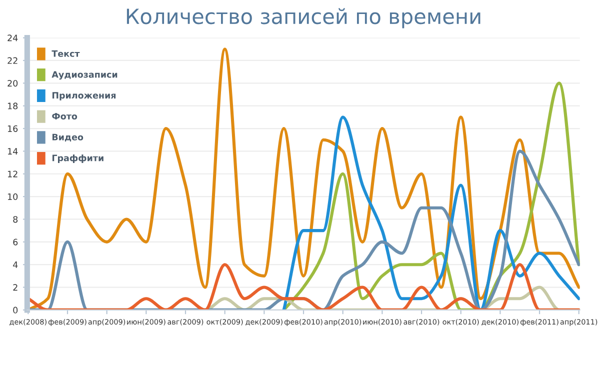  Describe the element at coordinates (15, 265) in the screenshot. I see `y-tick-label: 4` at that location.